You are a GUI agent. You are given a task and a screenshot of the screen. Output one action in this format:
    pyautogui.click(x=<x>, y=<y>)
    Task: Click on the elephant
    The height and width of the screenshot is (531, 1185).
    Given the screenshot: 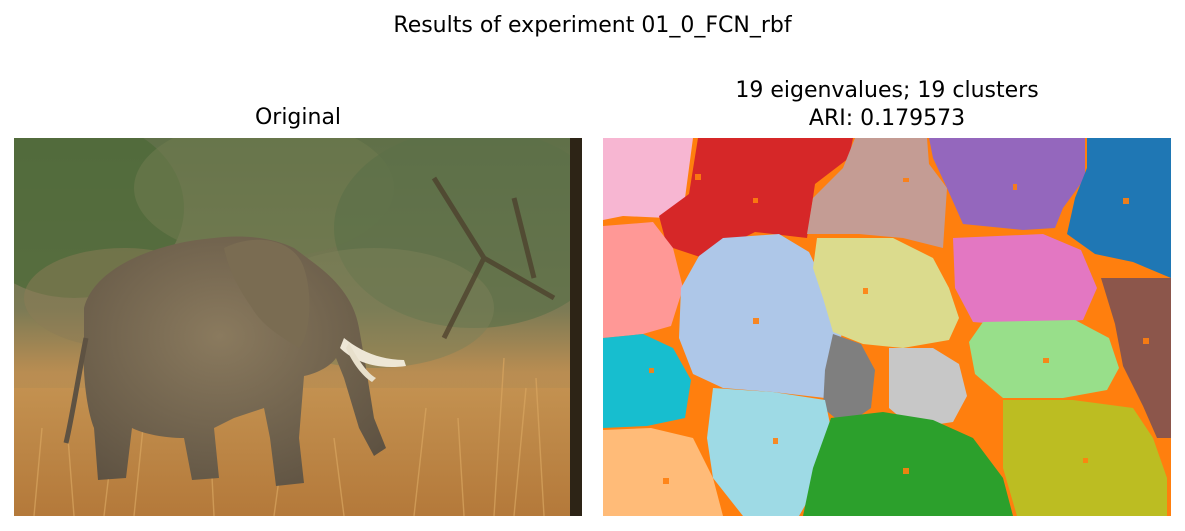 What is the action you would take?
    pyautogui.click(x=234, y=361)
    